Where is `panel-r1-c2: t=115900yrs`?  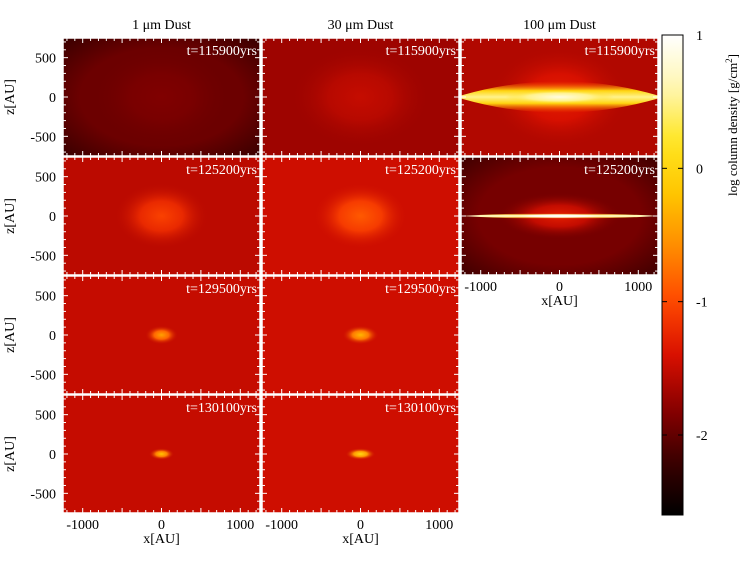 panel-r1-c2: t=115900yrs is located at coordinates (360, 97).